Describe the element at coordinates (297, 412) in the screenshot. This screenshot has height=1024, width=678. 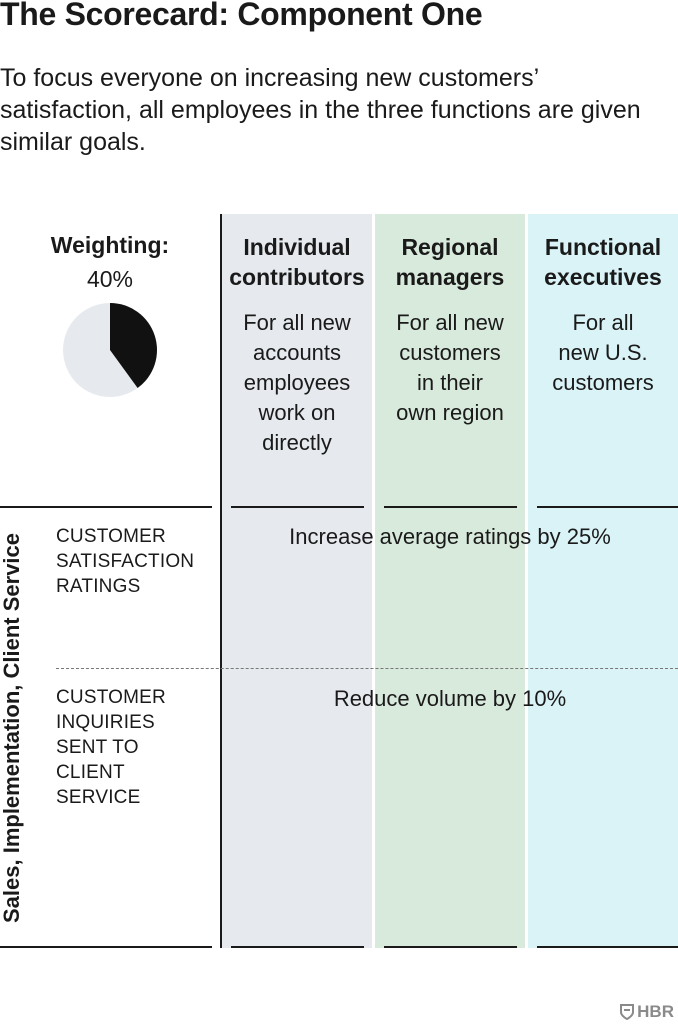
I see `description-line: work on` at that location.